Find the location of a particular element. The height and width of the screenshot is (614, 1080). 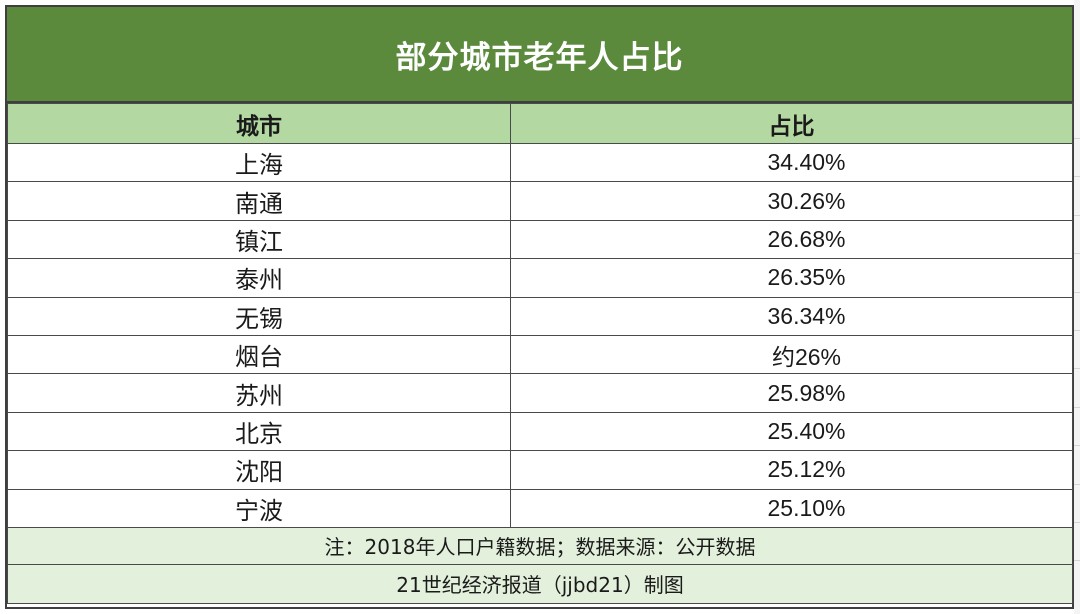

column-header-share: 占比 is located at coordinates (791, 123).